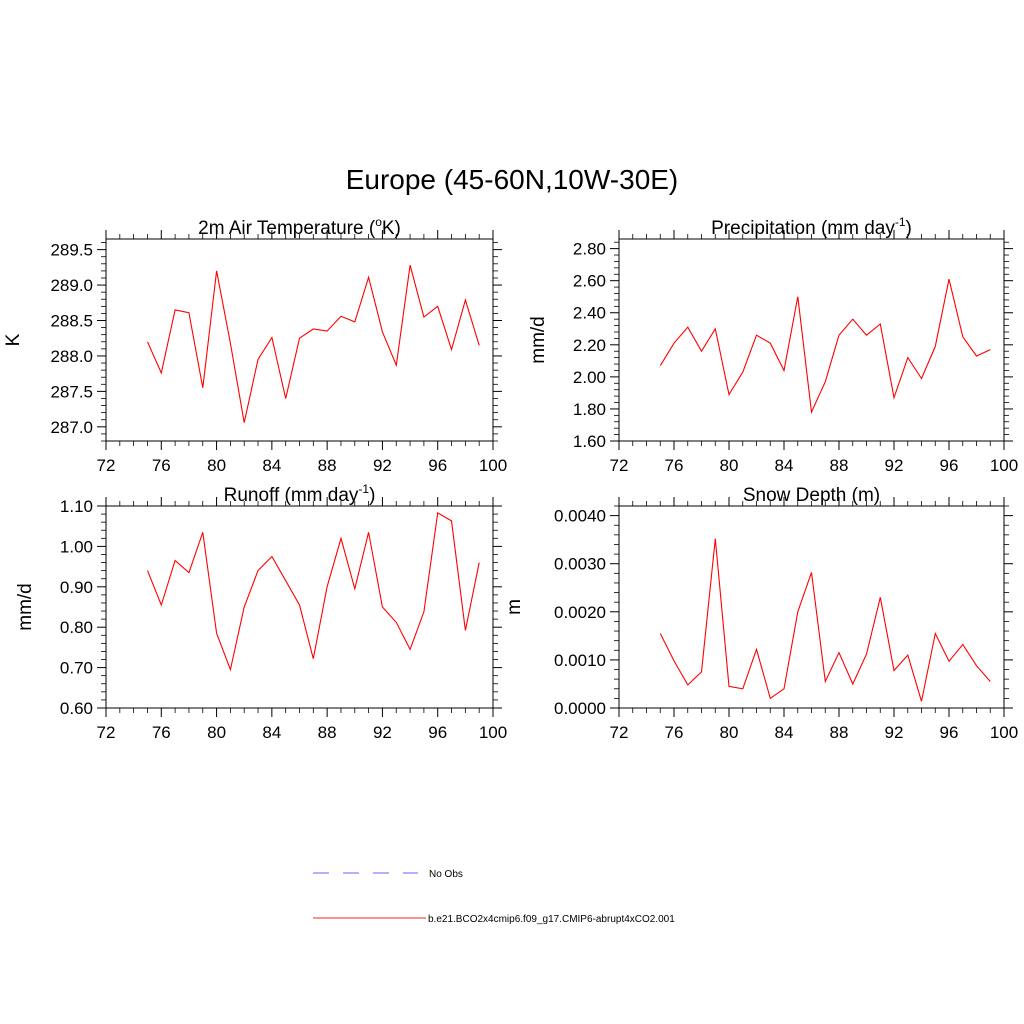 This screenshot has width=1024, height=1024. I want to click on y-tick-label: 289.5, so click(71, 250).